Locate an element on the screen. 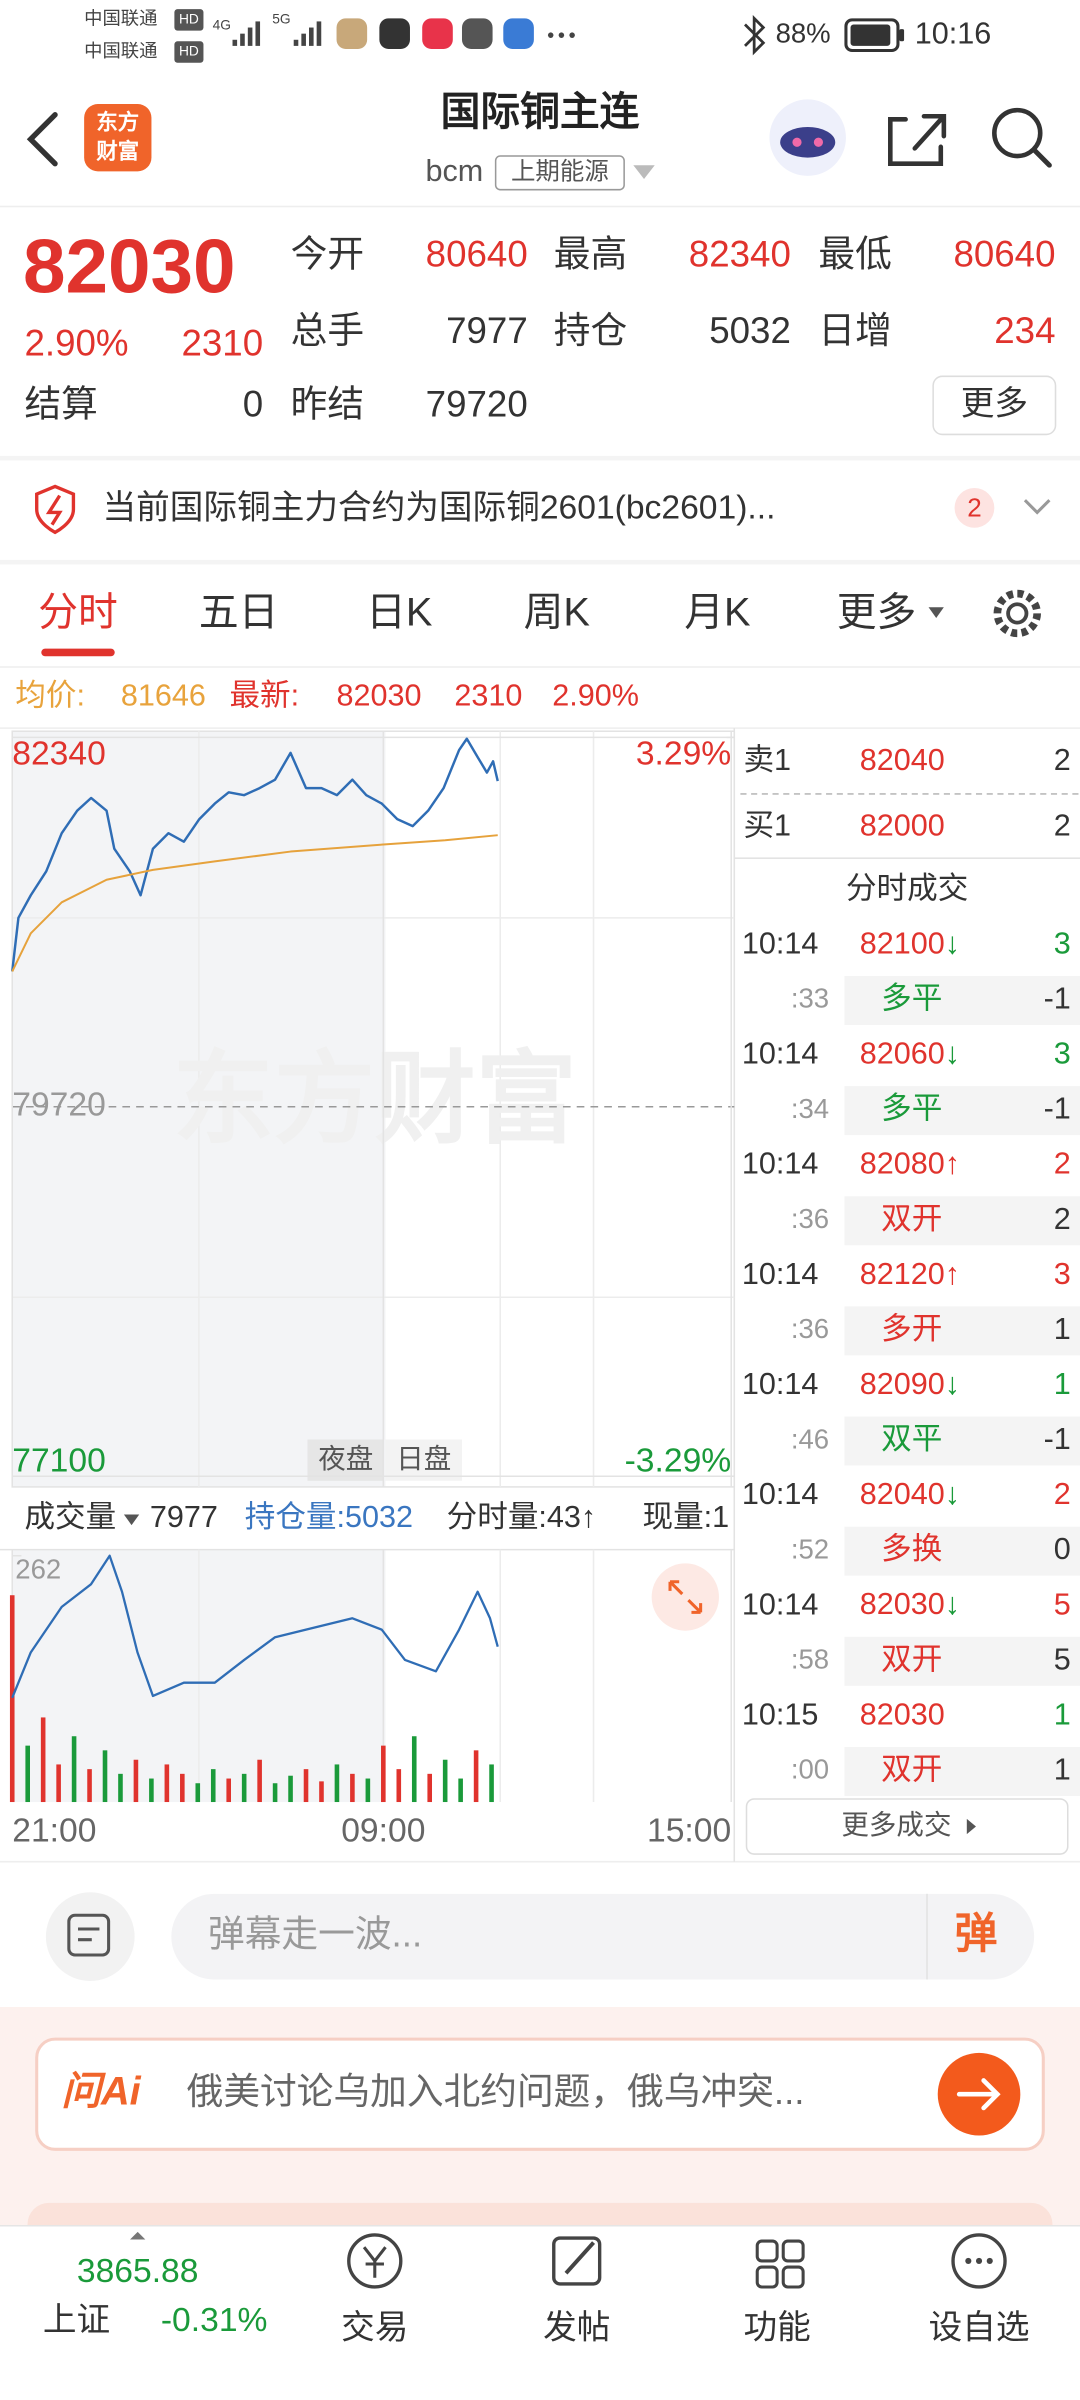  clock: 10:16 is located at coordinates (953, 33).